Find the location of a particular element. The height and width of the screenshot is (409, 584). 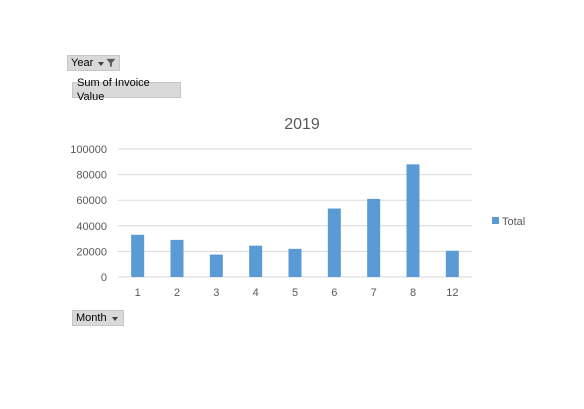

value-field-label: Sum of Invoice Value is located at coordinates (113, 90).